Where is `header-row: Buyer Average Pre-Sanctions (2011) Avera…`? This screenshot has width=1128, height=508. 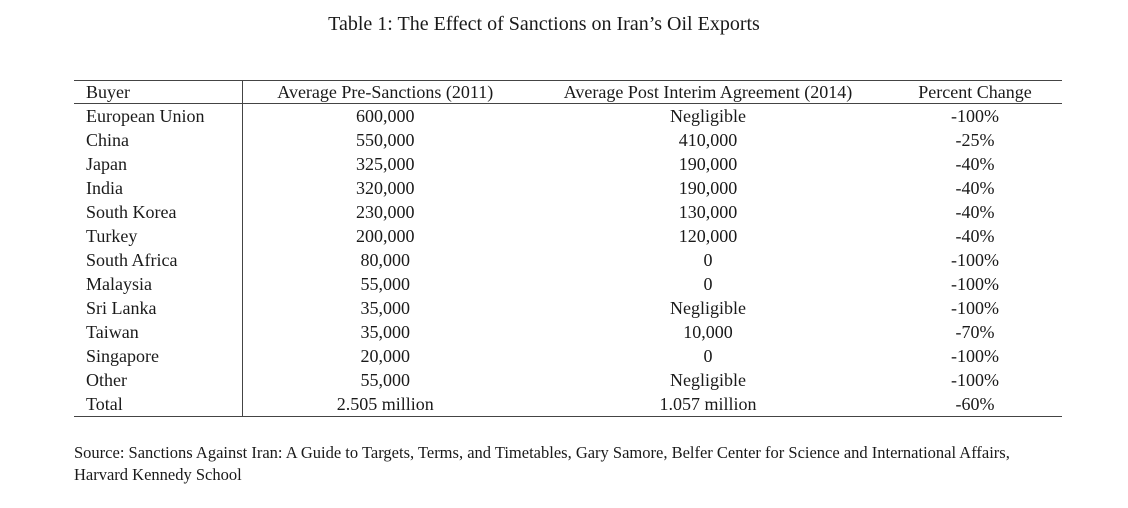 header-row: Buyer Average Pre-Sanctions (2011) Avera… is located at coordinates (568, 92).